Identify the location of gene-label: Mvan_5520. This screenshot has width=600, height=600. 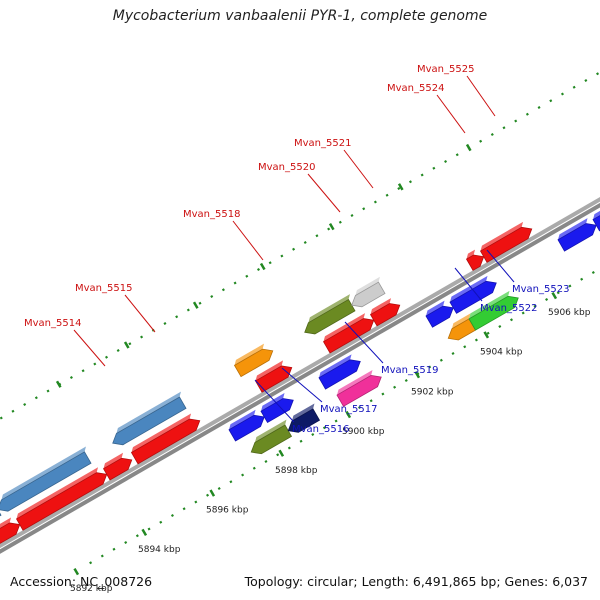
(286, 167).